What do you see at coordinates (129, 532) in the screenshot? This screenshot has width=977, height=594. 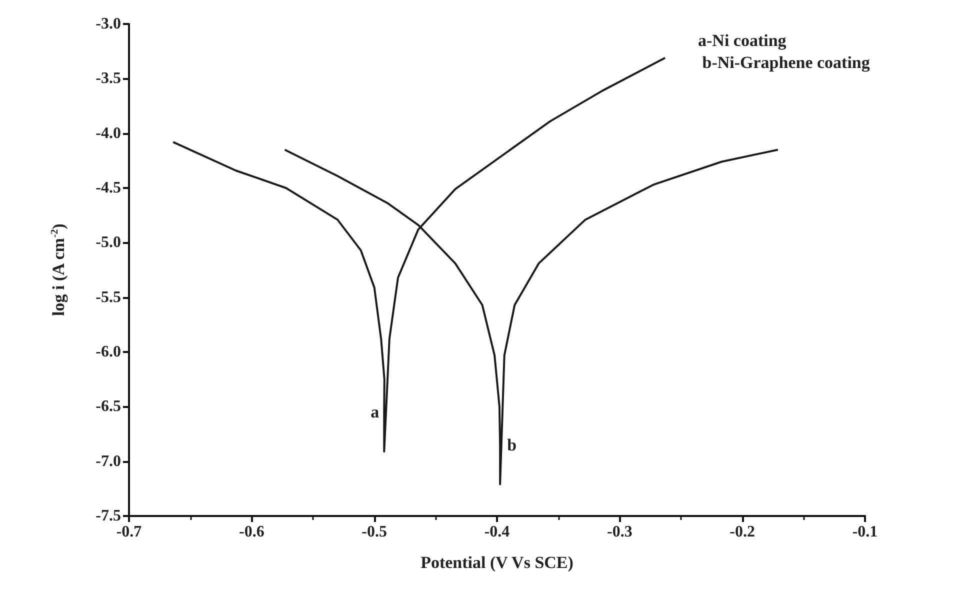 I see `x-tick-label: -0.7` at bounding box center [129, 532].